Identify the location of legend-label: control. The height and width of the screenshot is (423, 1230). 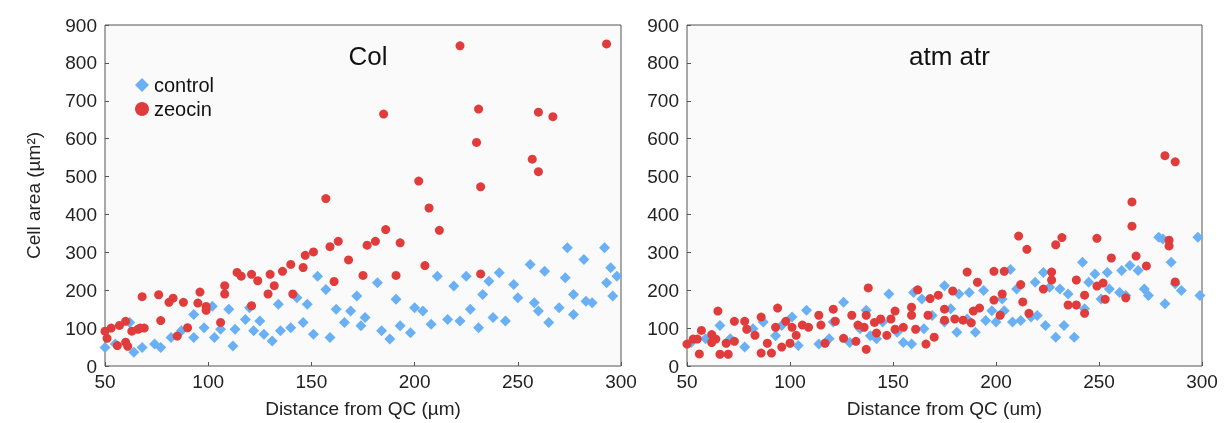
(184, 85).